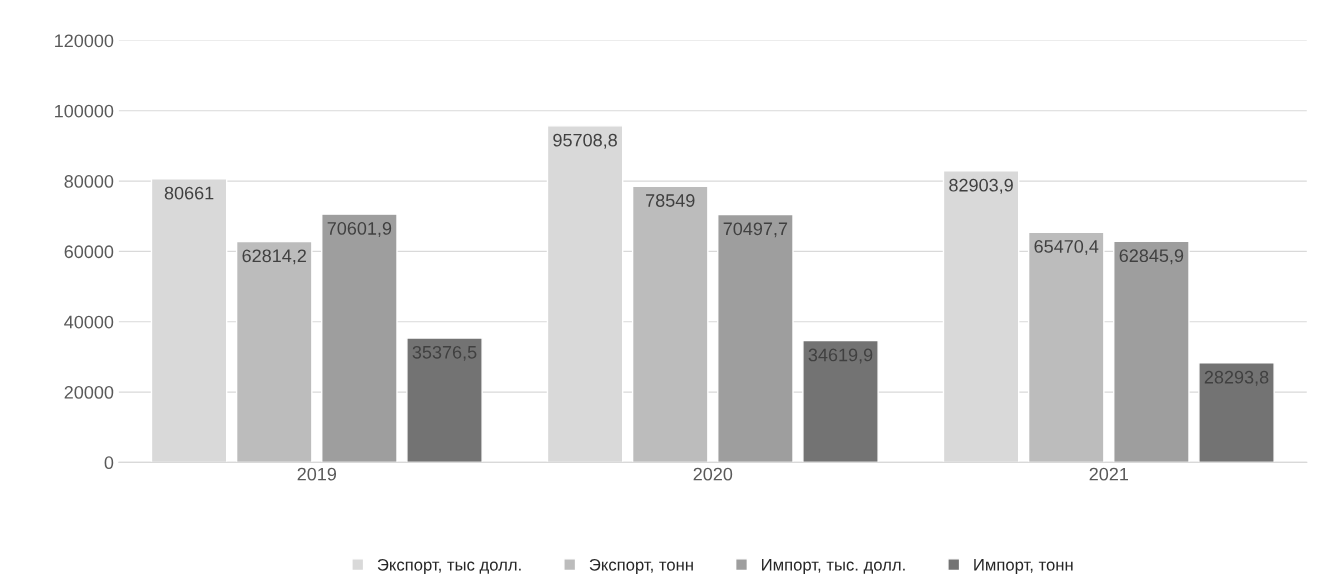 This screenshot has height=578, width=1320. I want to click on data-label: 80661, so click(189, 193).